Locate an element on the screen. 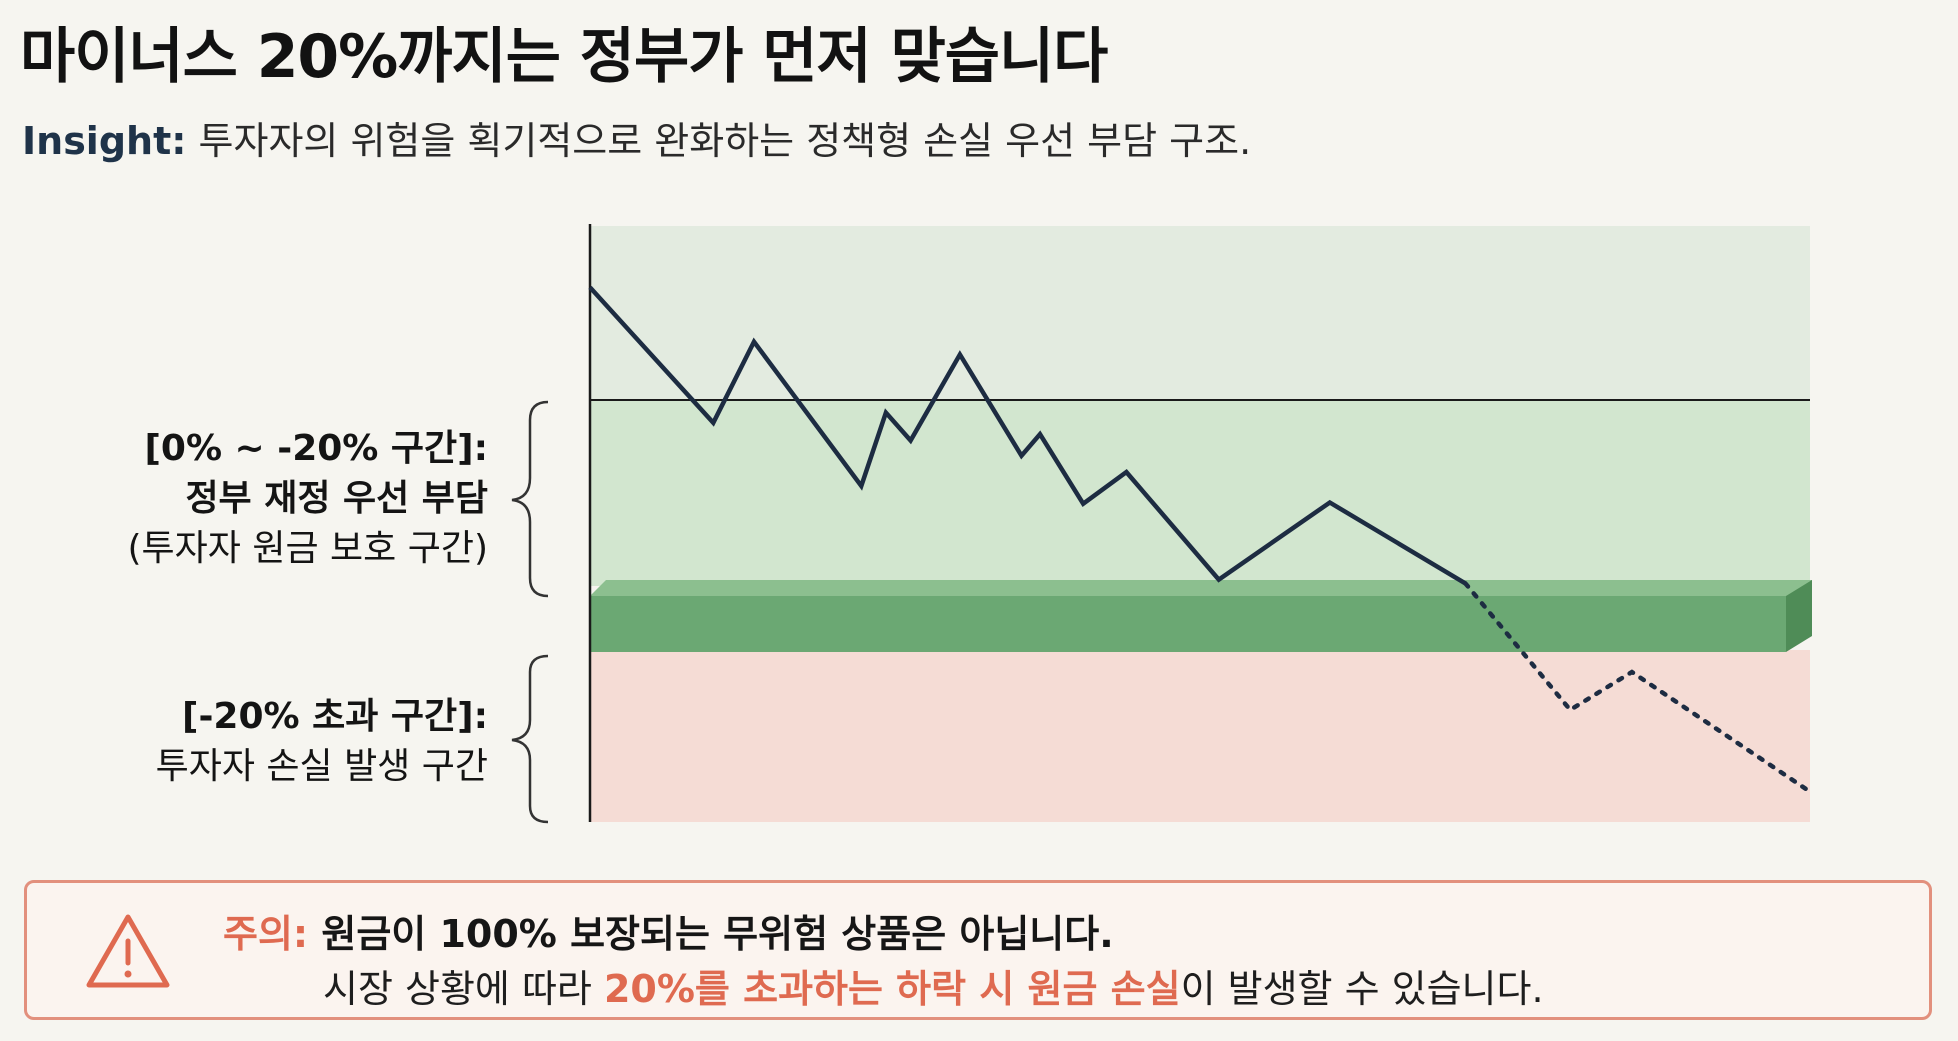 Image resolution: width=1958 pixels, height=1041 pixels. upper-zone-note: (투자자 원금 보호 구간) is located at coordinates (307, 548).